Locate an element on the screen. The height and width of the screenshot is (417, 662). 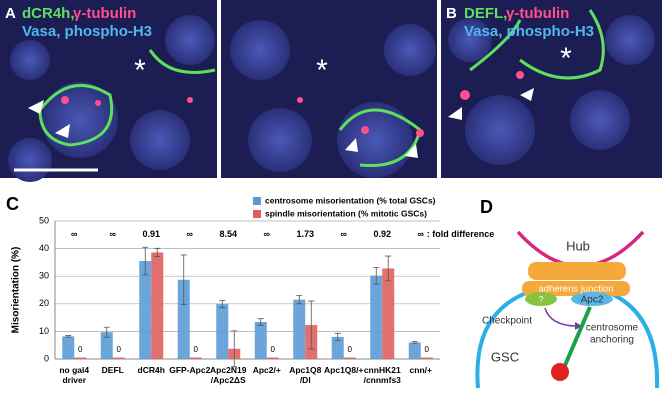
panel-label: B is located at coordinates (451, 13).